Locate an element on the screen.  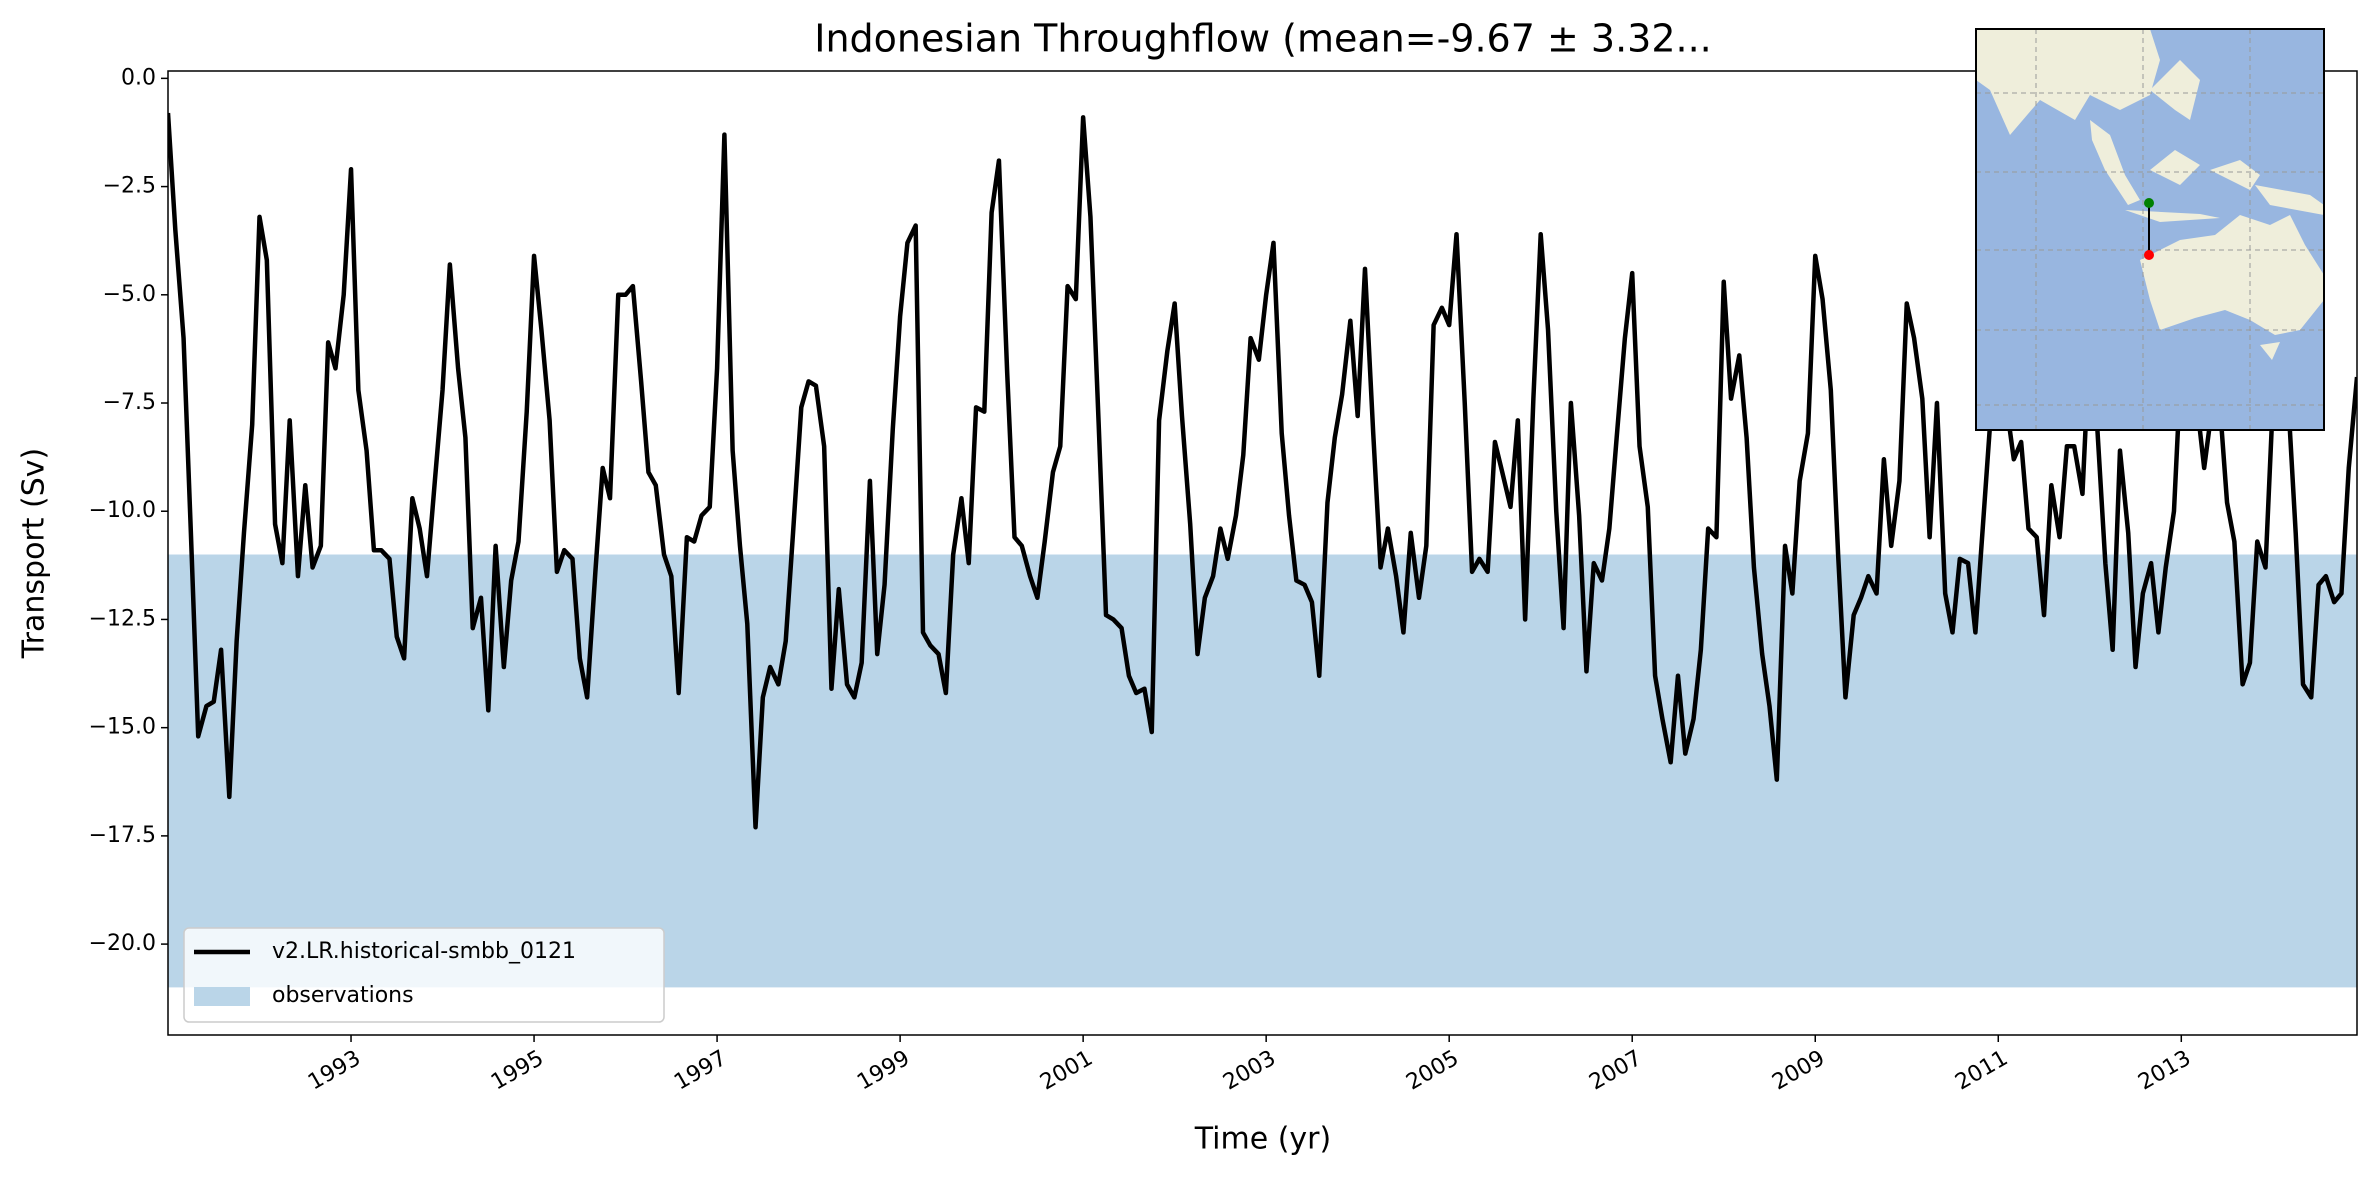
transect-start is located at coordinates (2149, 203).